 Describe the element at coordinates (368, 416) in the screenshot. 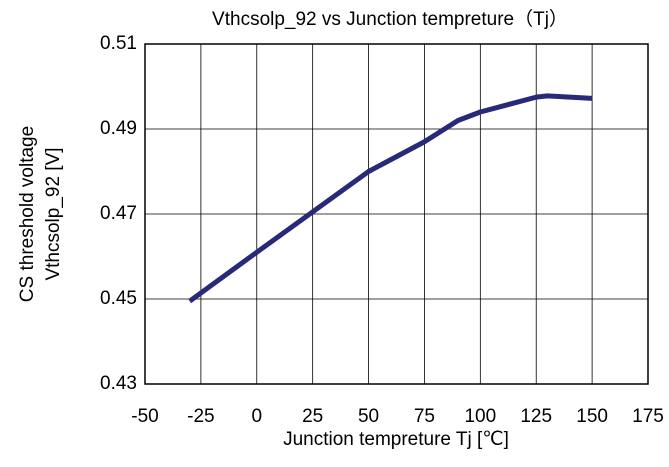

I see `x-tick-label: 50` at that location.